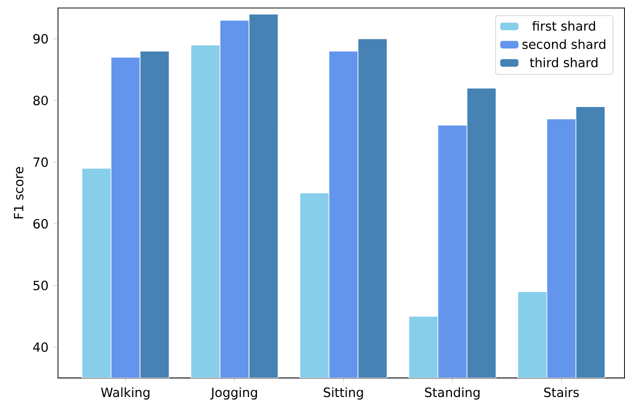  I want to click on y-tick-label: 90, so click(40, 39).